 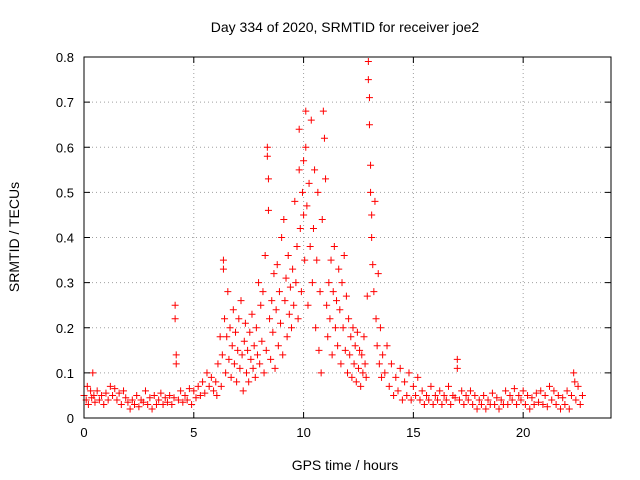 What do you see at coordinates (65, 192) in the screenshot?
I see `y-tick-label: 0.5` at bounding box center [65, 192].